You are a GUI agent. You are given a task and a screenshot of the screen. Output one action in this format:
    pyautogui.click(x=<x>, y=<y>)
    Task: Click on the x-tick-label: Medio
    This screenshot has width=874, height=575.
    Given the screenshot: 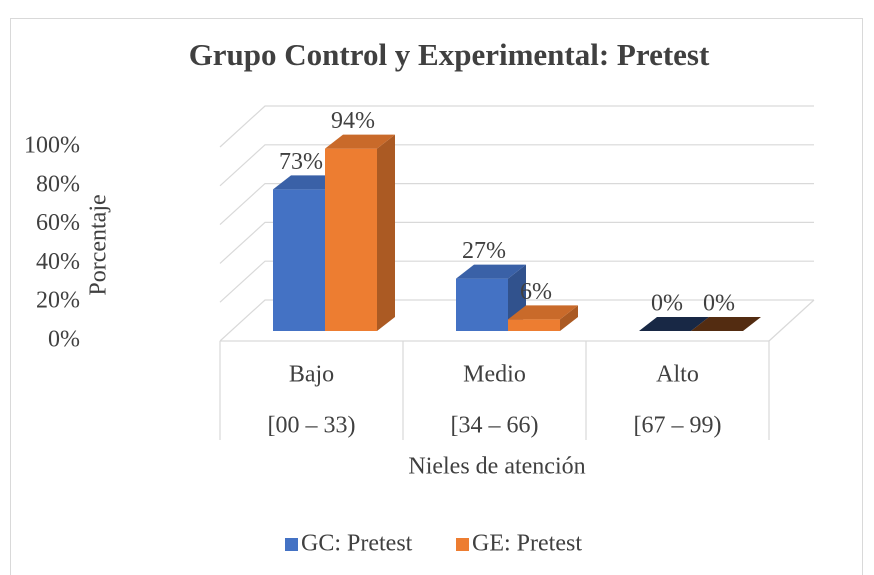 What is the action you would take?
    pyautogui.click(x=494, y=375)
    